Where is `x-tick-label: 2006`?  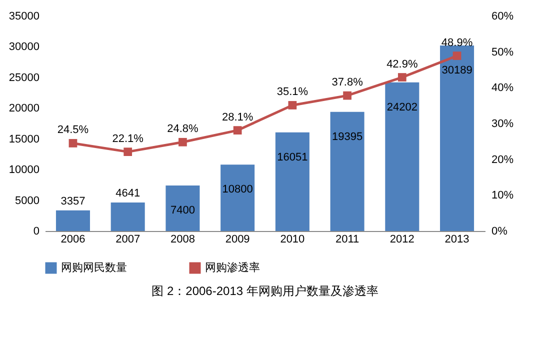
x-tick-label: 2006 is located at coordinates (73, 240).